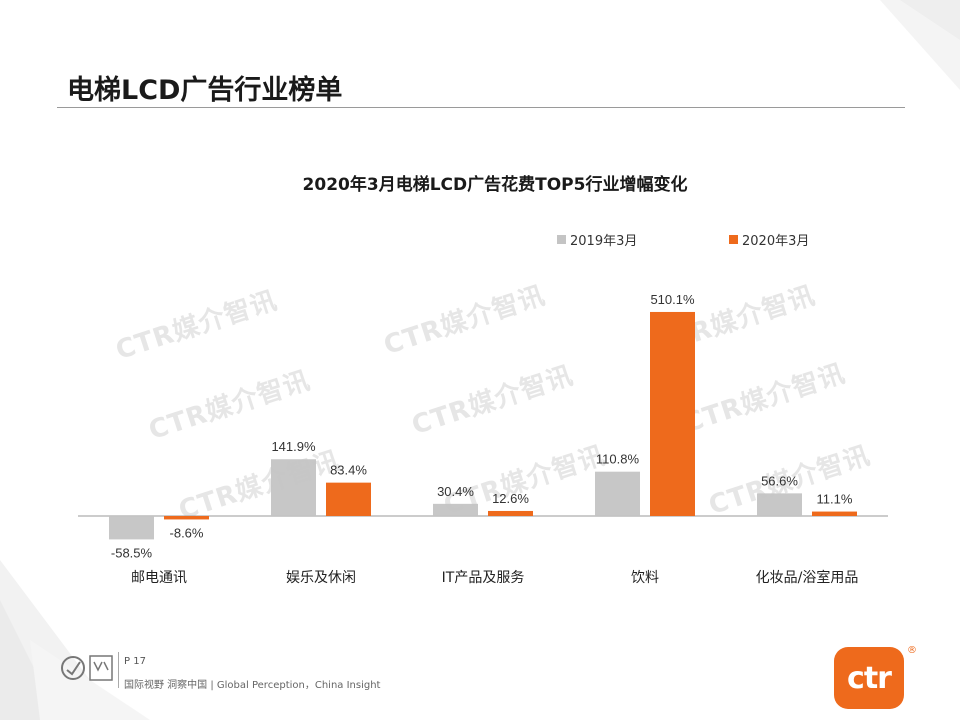 This screenshot has height=720, width=960. What do you see at coordinates (672, 299) in the screenshot?
I see `data-label: 510.1%` at bounding box center [672, 299].